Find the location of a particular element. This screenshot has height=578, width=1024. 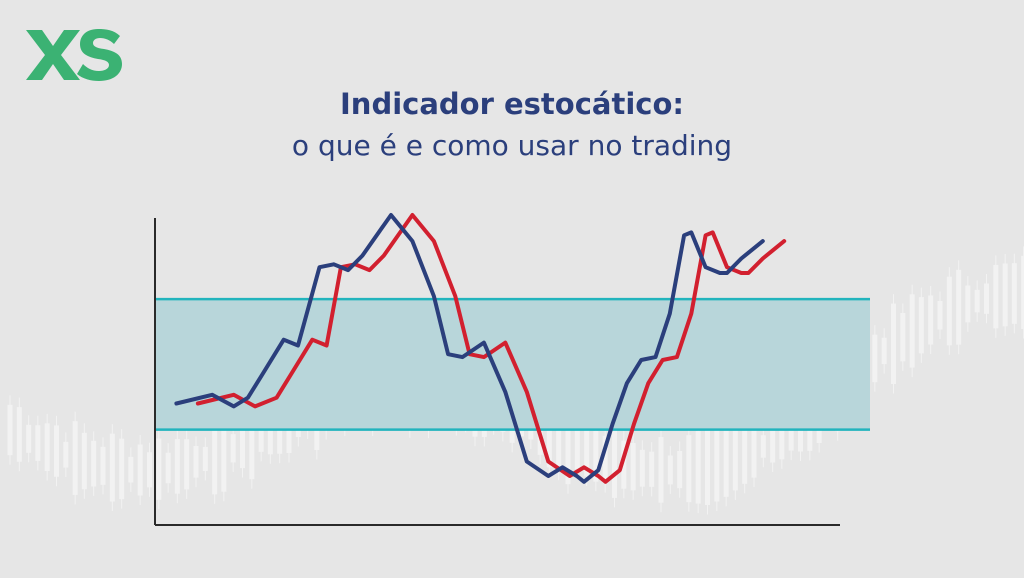

xs-logo is located at coordinates (74, 55).